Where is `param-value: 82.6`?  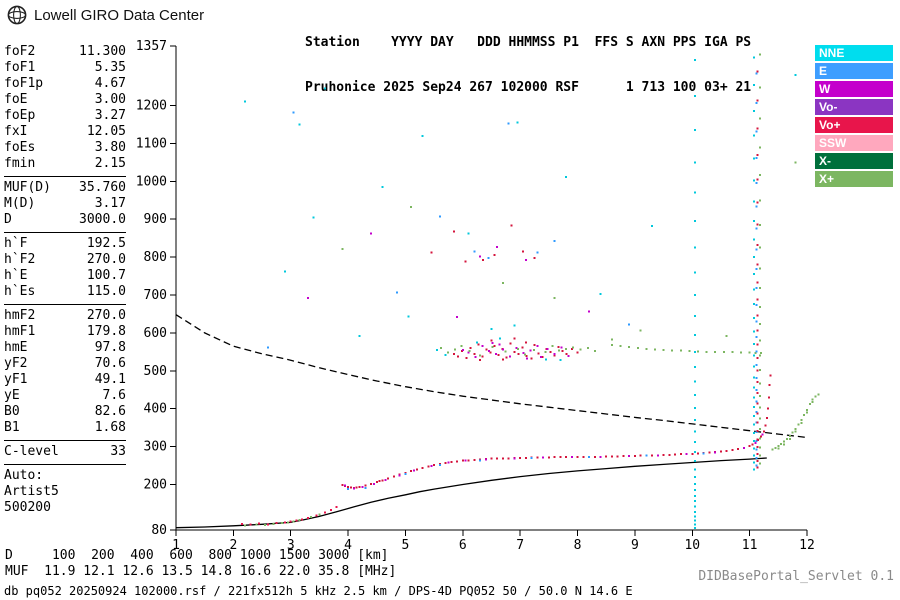
param-value: 82.6 is located at coordinates (110, 411).